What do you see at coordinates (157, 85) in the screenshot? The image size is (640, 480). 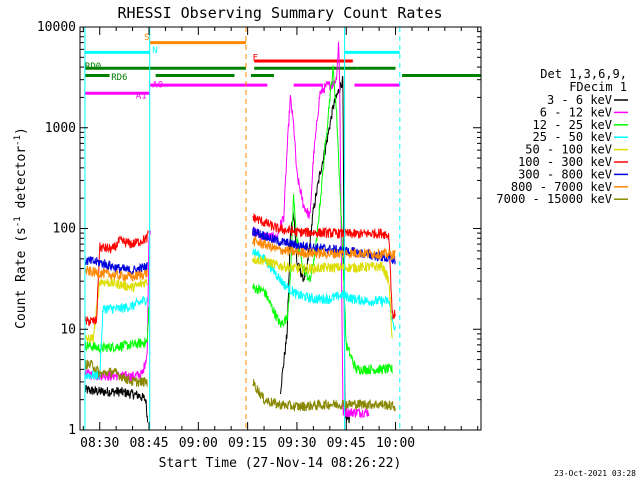 I see `flag-label: A0` at bounding box center [157, 85].